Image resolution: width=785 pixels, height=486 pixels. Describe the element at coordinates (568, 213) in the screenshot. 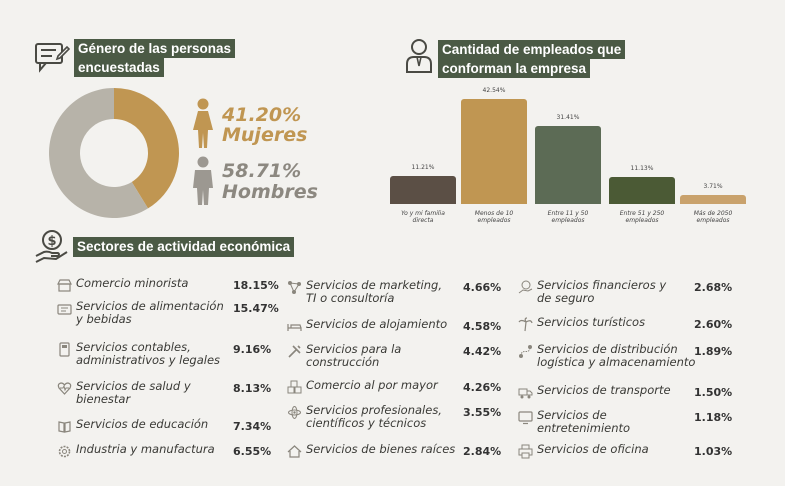

I see `bar-category-label-line: Entre 11 y 50` at that location.